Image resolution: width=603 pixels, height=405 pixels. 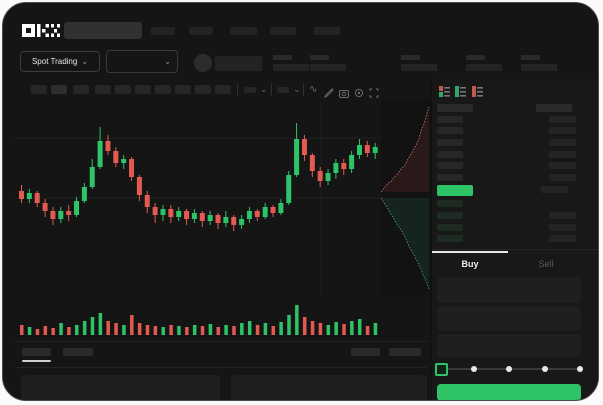 What do you see at coordinates (344, 94) in the screenshot?
I see `camera-icon` at bounding box center [344, 94].